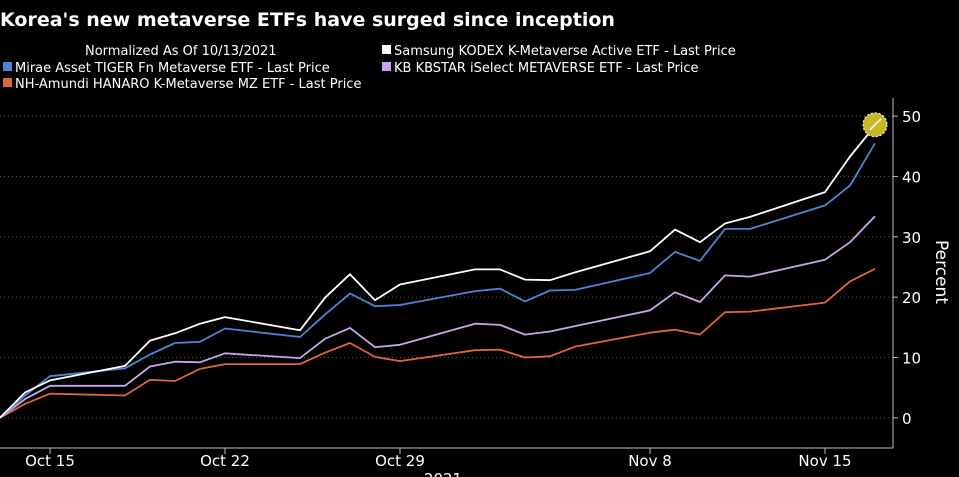 The width and height of the screenshot is (959, 477). I want to click on markers, so click(875, 125).